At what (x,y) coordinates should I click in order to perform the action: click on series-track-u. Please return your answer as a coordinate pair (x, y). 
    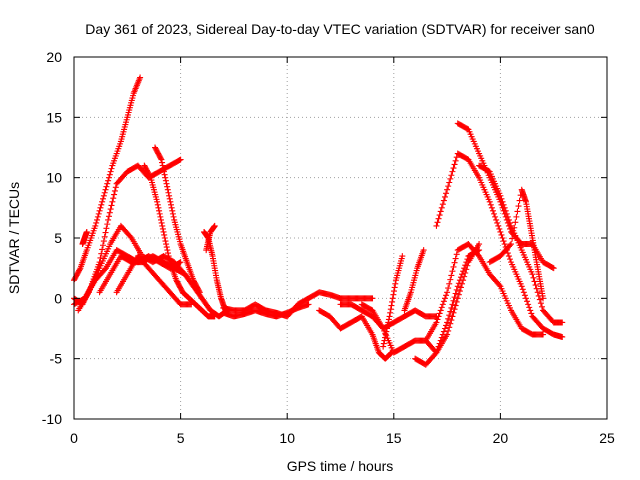
    Looking at the image, I should click on (499, 245).